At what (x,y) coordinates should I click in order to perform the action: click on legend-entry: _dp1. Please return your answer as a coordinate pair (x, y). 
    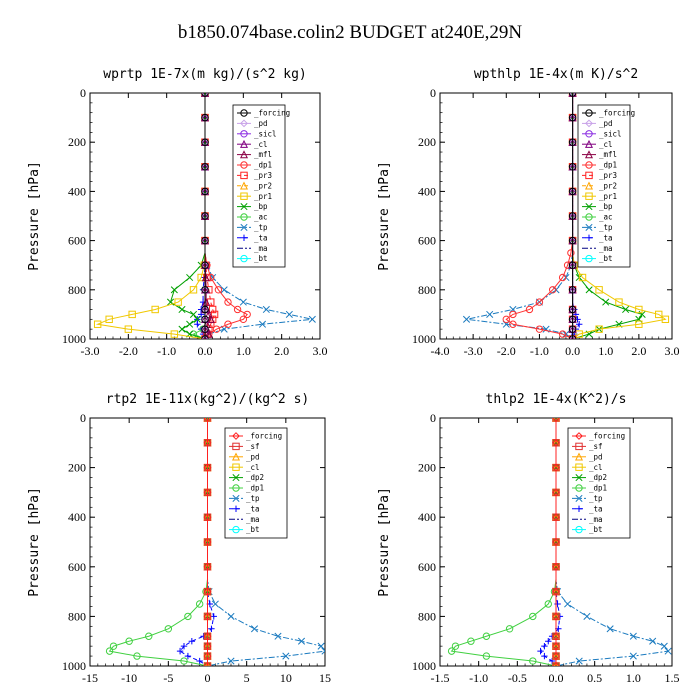
    Looking at the image, I should click on (263, 165).